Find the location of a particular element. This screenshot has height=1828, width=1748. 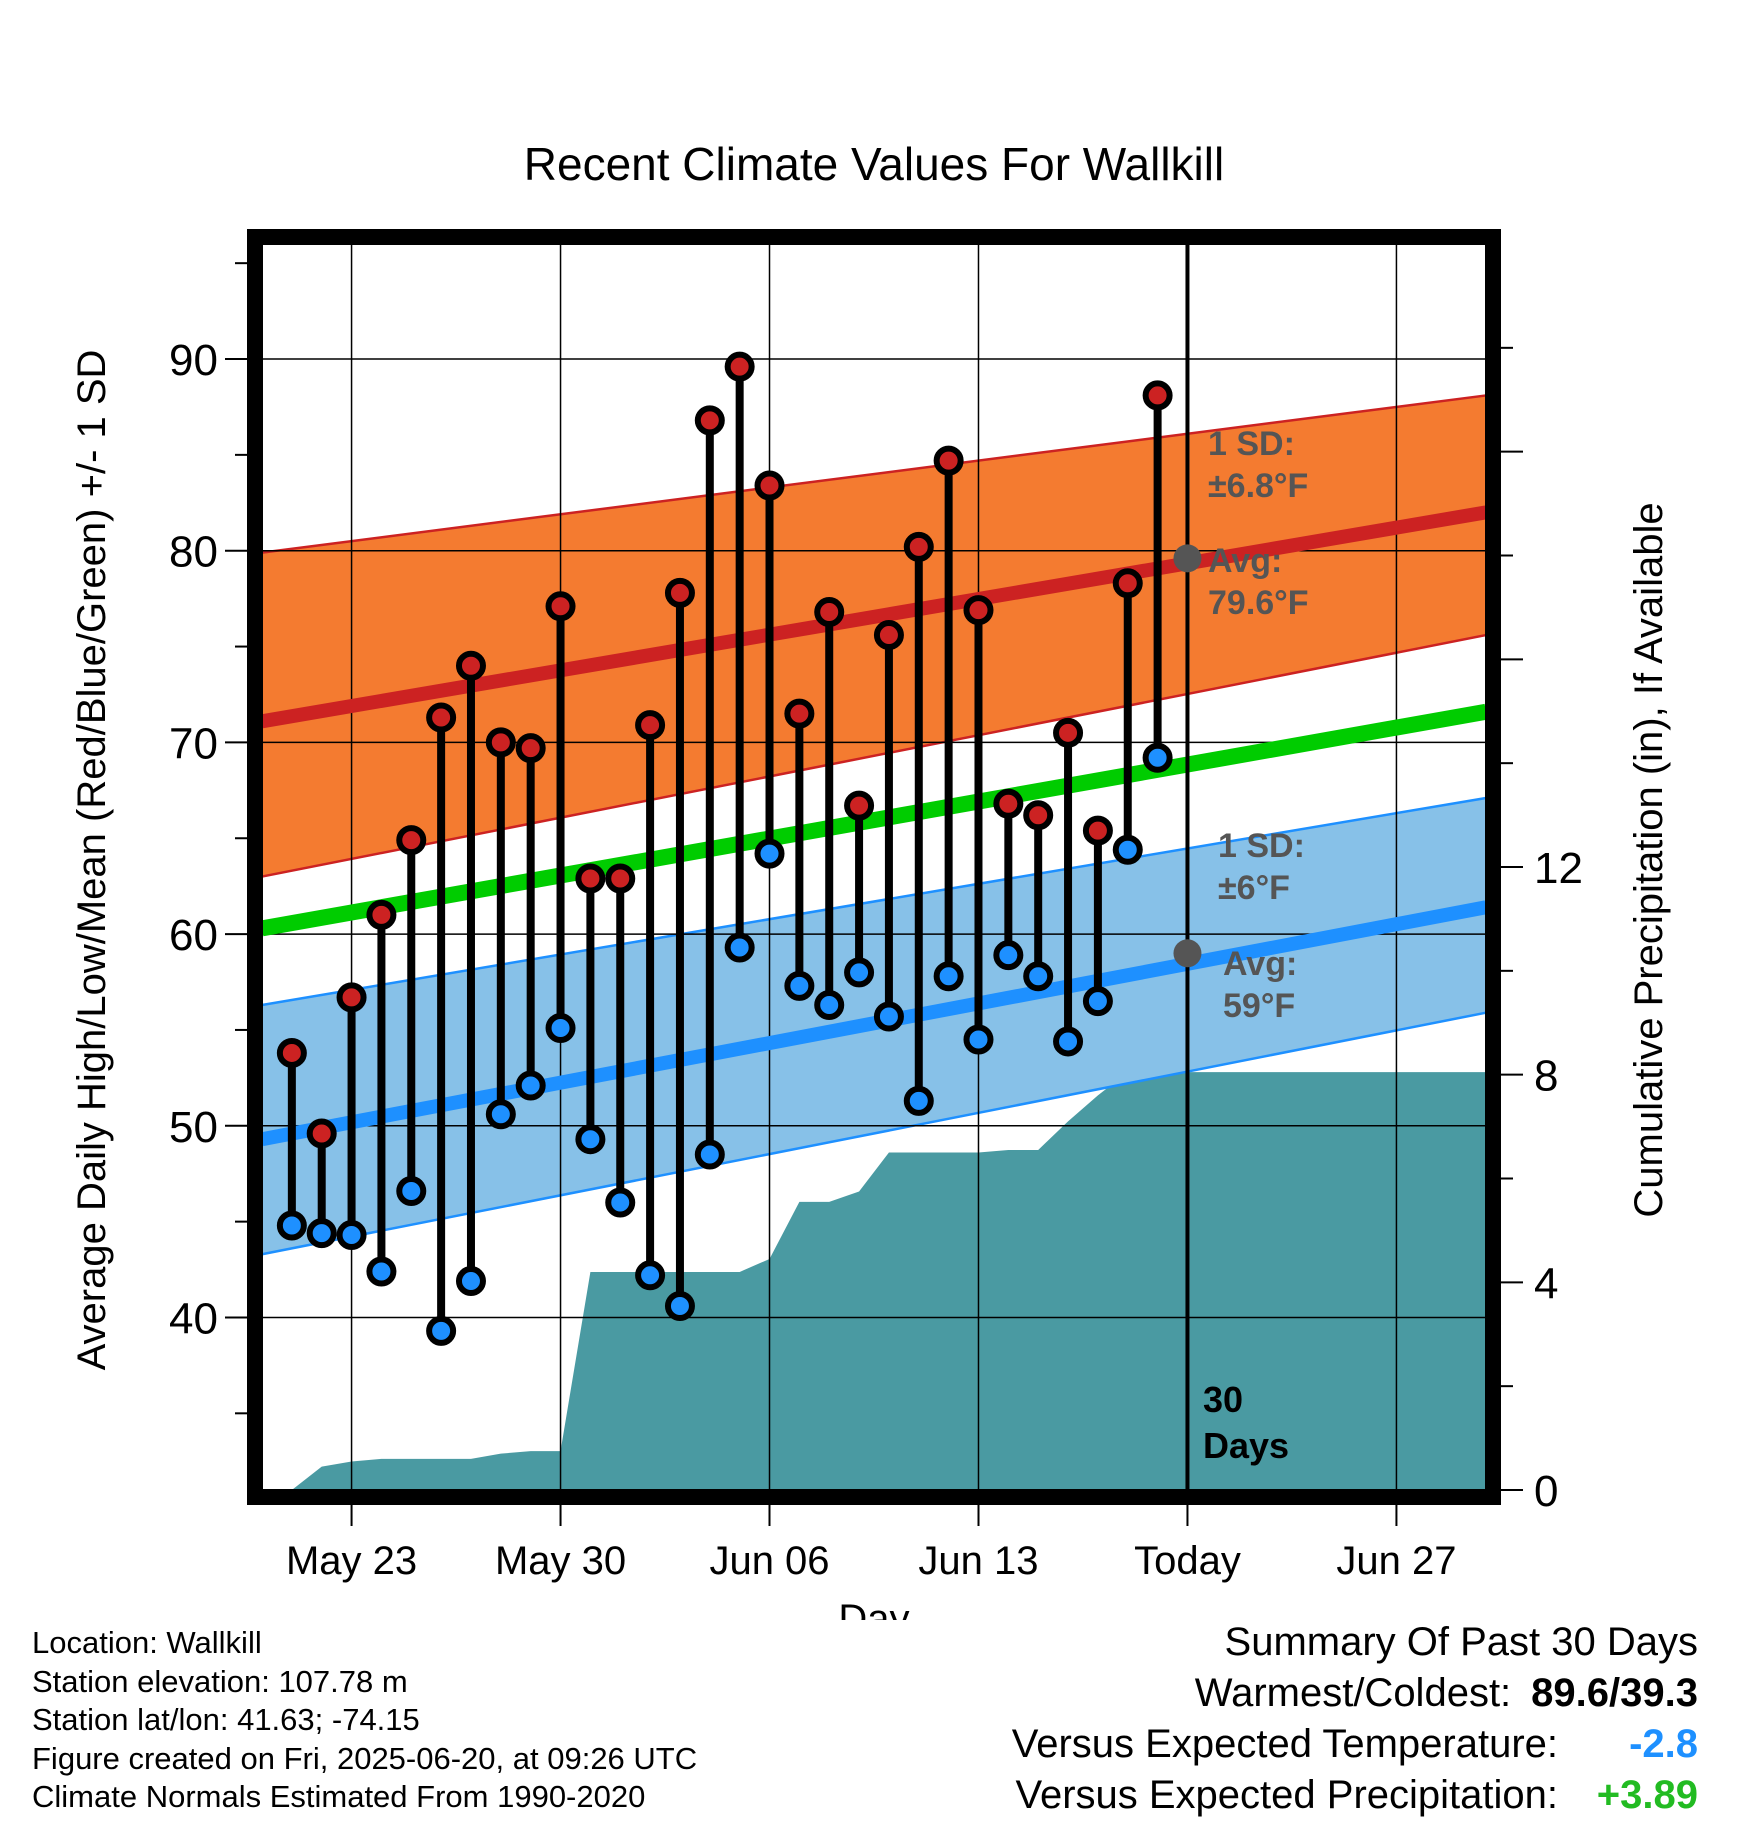

y-tick-label: 60 is located at coordinates (193, 935).